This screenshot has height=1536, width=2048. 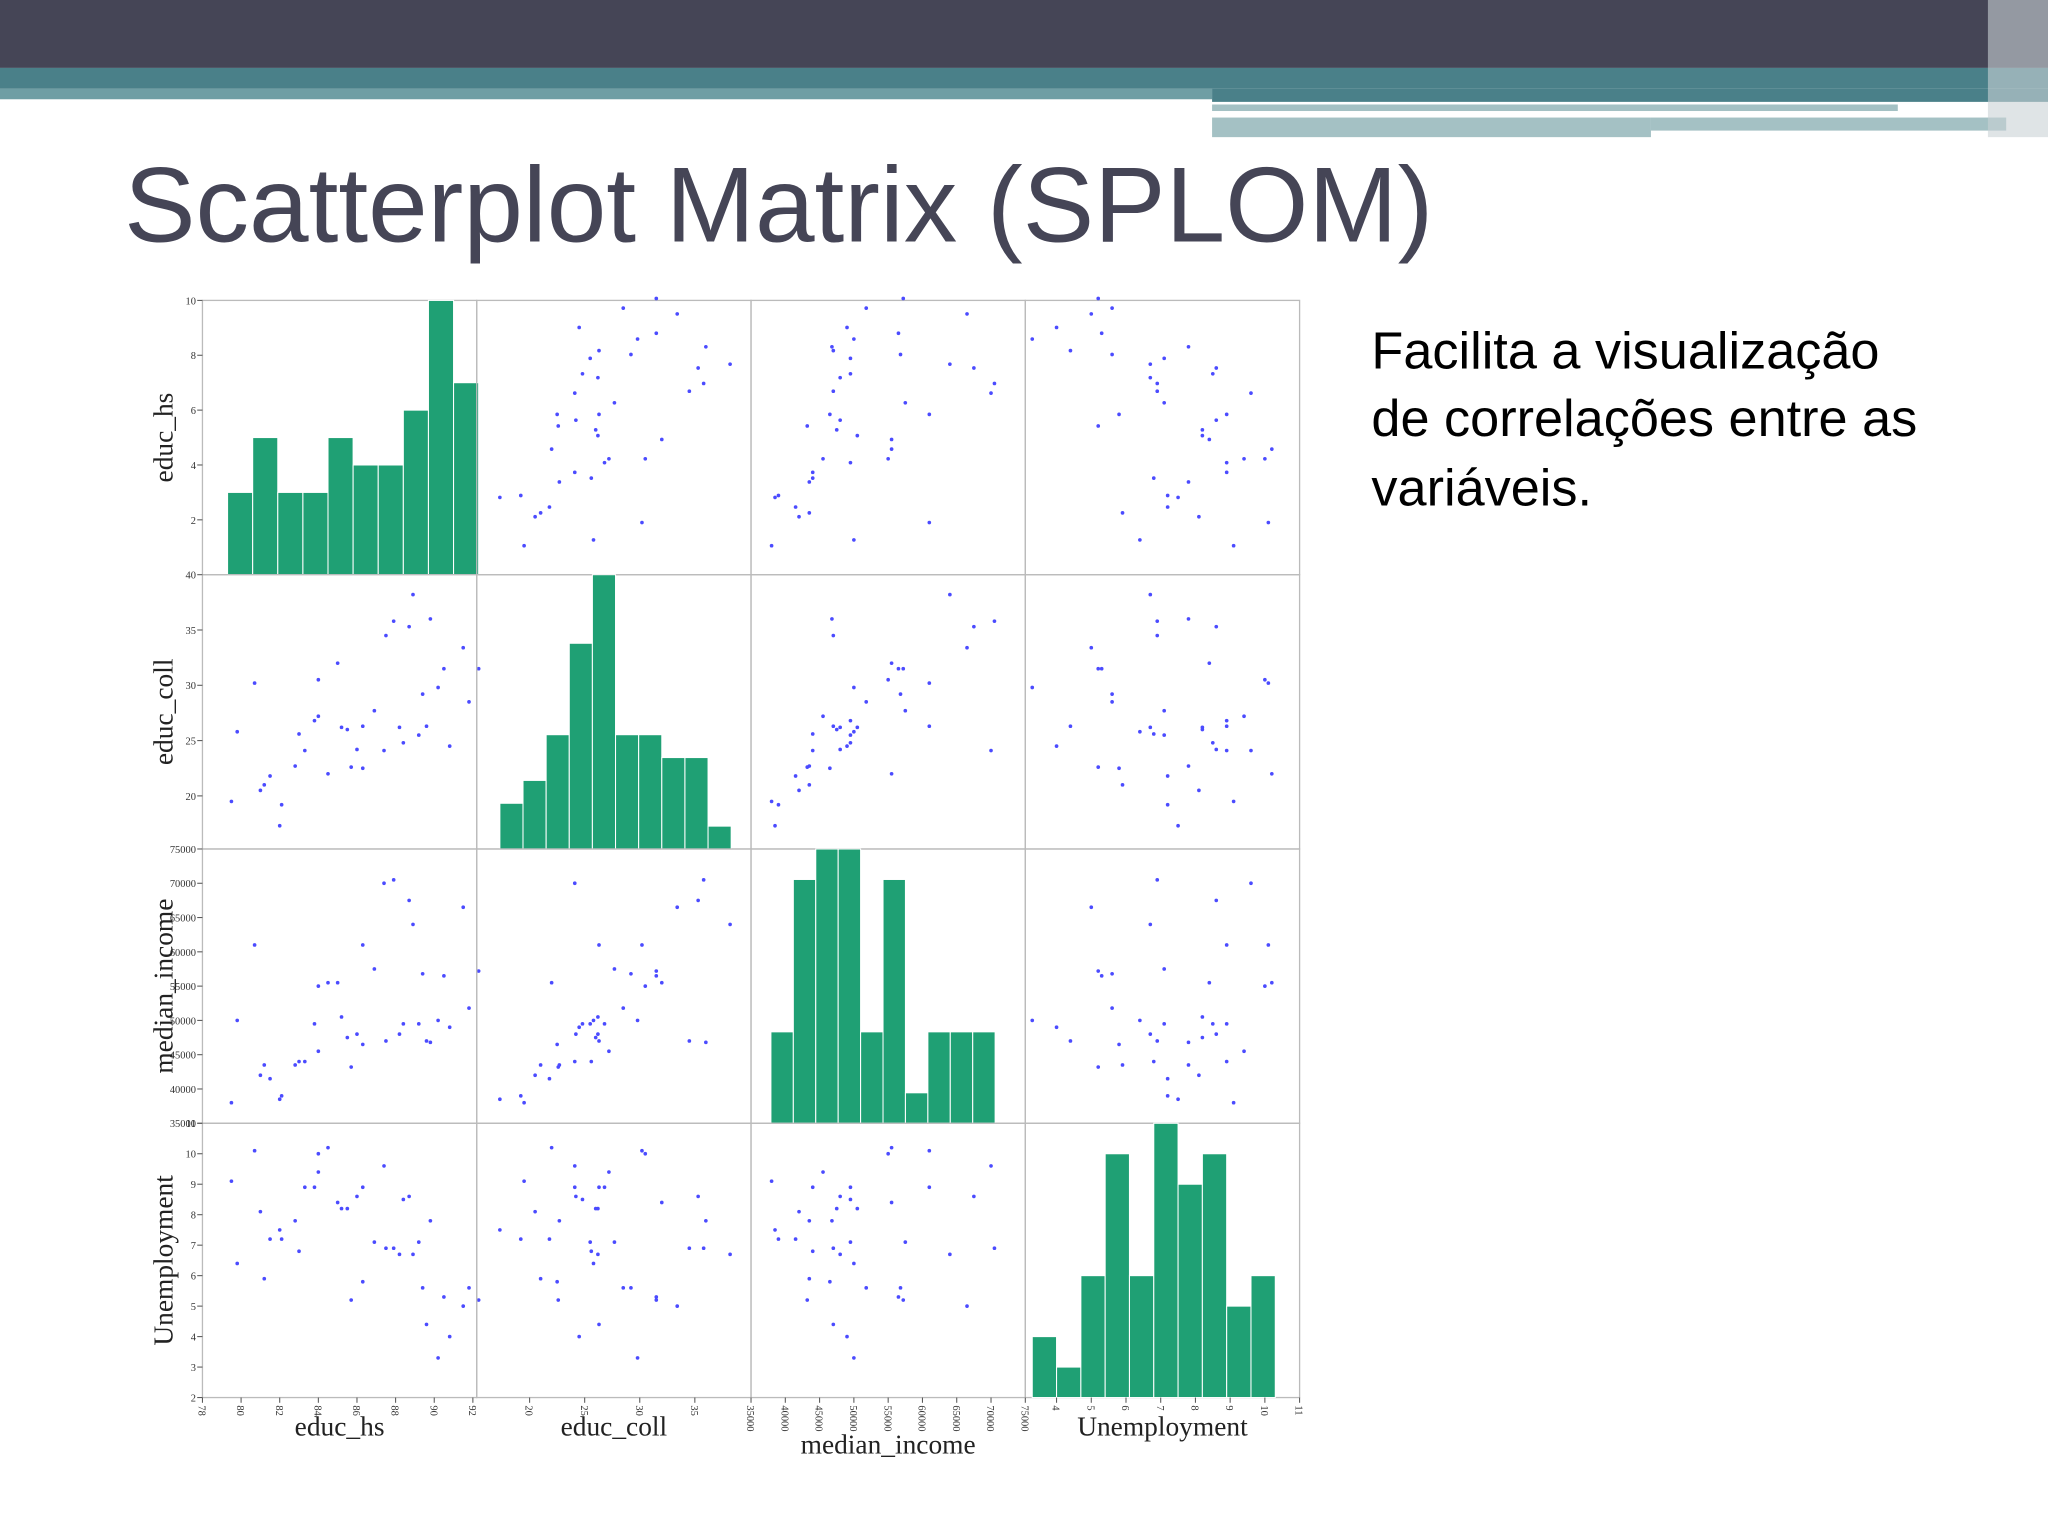 I want to click on header-corner, so click(x=2017, y=69).